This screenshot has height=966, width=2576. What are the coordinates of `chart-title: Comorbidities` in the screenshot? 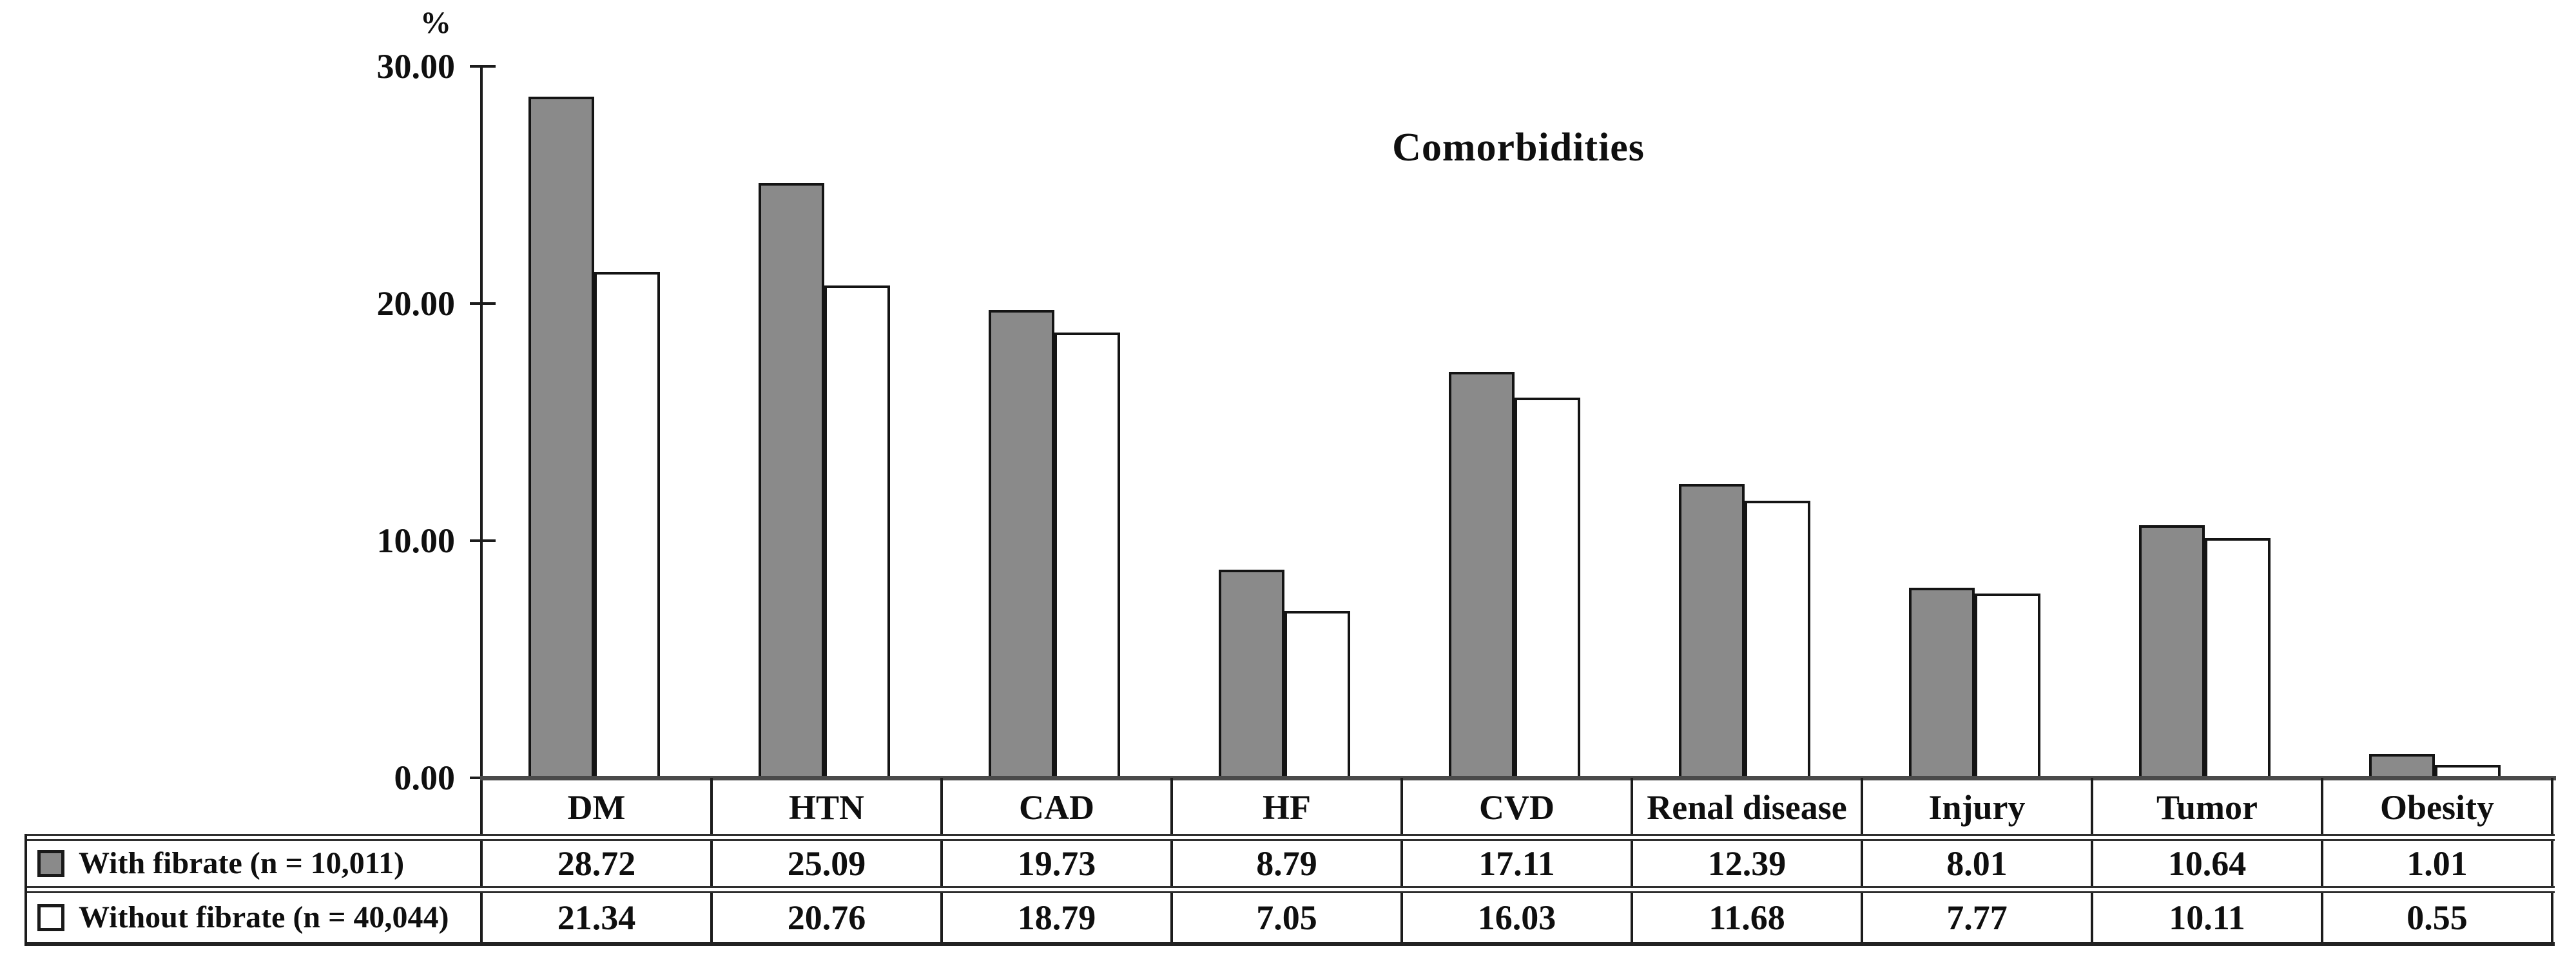 It's located at (1518, 147).